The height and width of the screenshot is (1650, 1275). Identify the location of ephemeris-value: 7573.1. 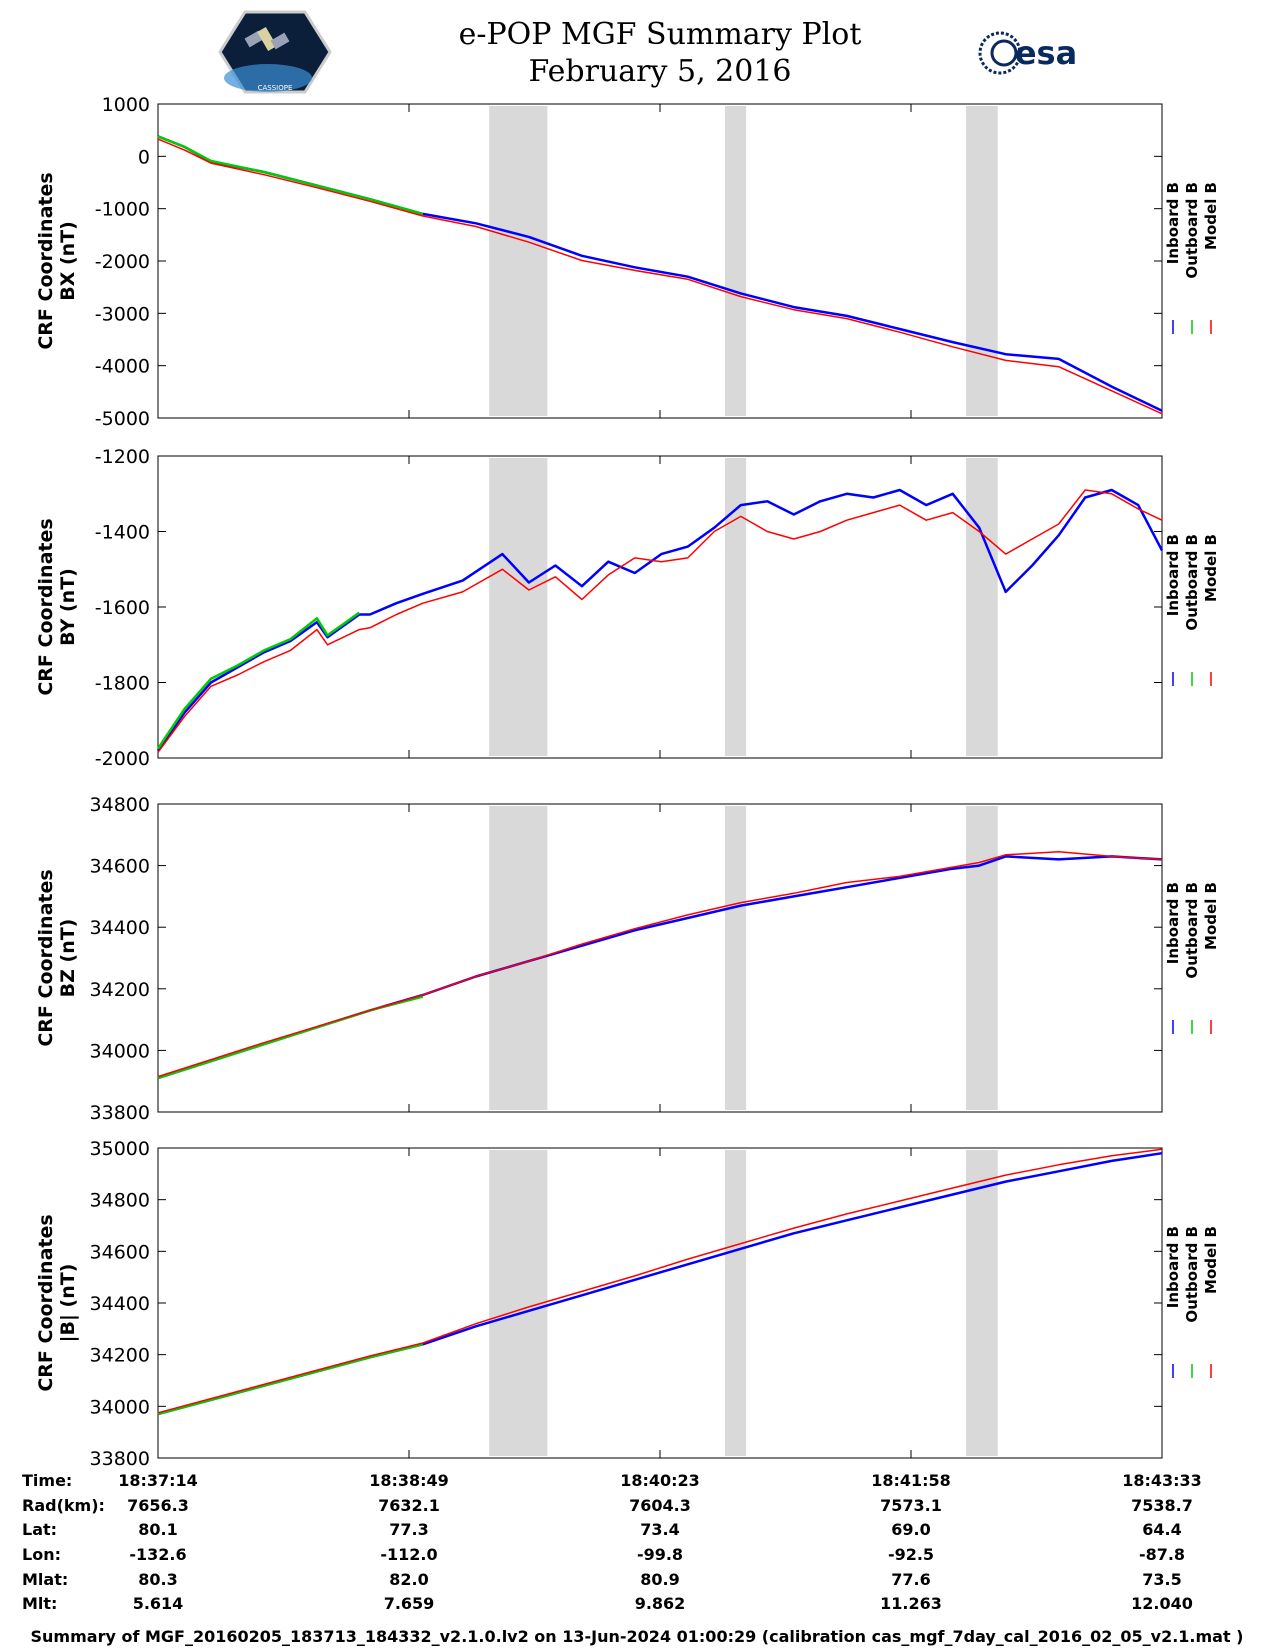
(911, 1505).